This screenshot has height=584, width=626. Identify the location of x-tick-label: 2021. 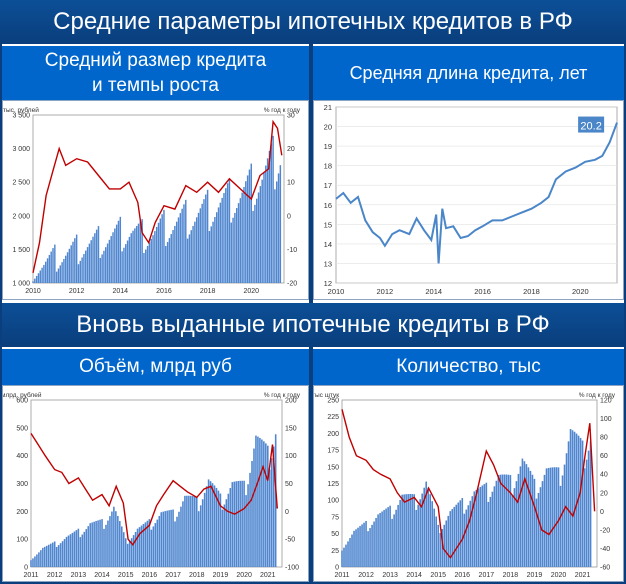
(268, 575).